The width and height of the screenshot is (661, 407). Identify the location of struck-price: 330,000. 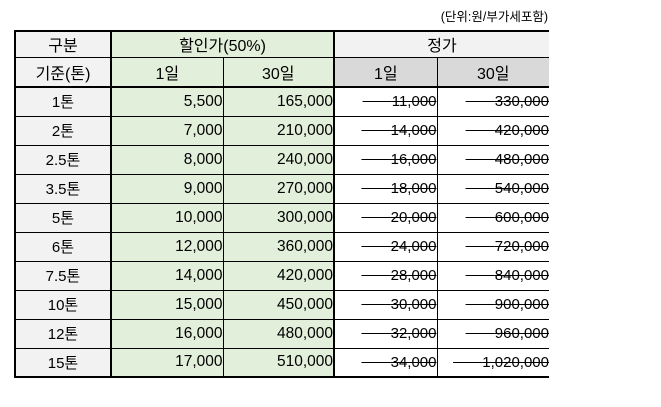
(521, 102).